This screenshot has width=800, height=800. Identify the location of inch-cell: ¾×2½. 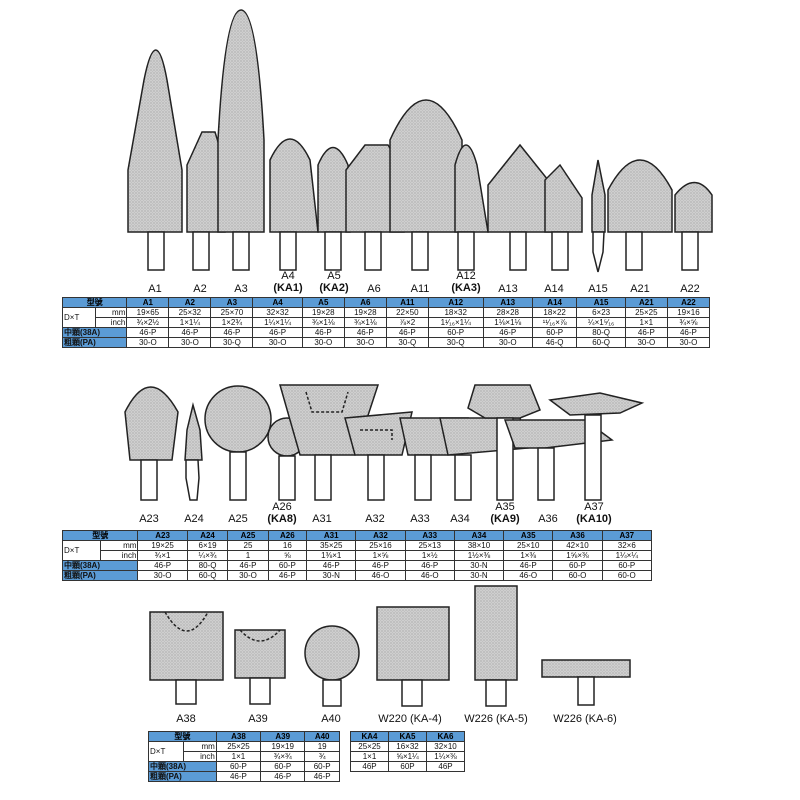
(148, 322).